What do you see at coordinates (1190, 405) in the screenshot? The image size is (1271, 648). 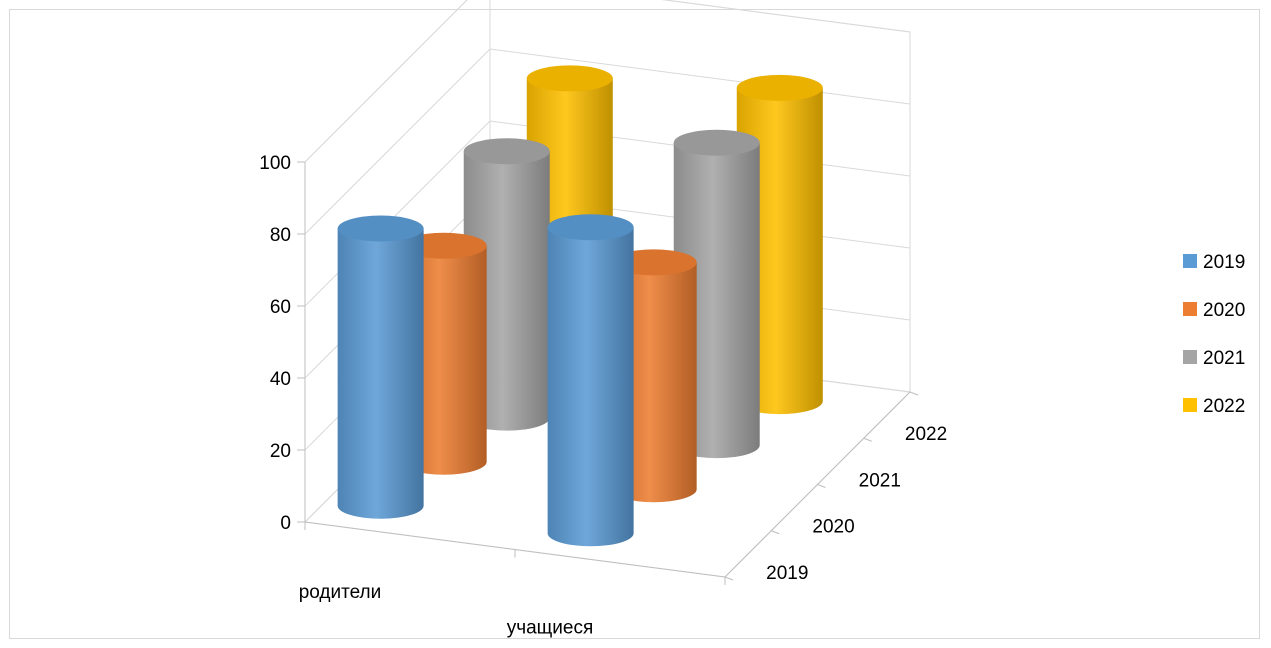 I see `legend-swatch-2022` at bounding box center [1190, 405].